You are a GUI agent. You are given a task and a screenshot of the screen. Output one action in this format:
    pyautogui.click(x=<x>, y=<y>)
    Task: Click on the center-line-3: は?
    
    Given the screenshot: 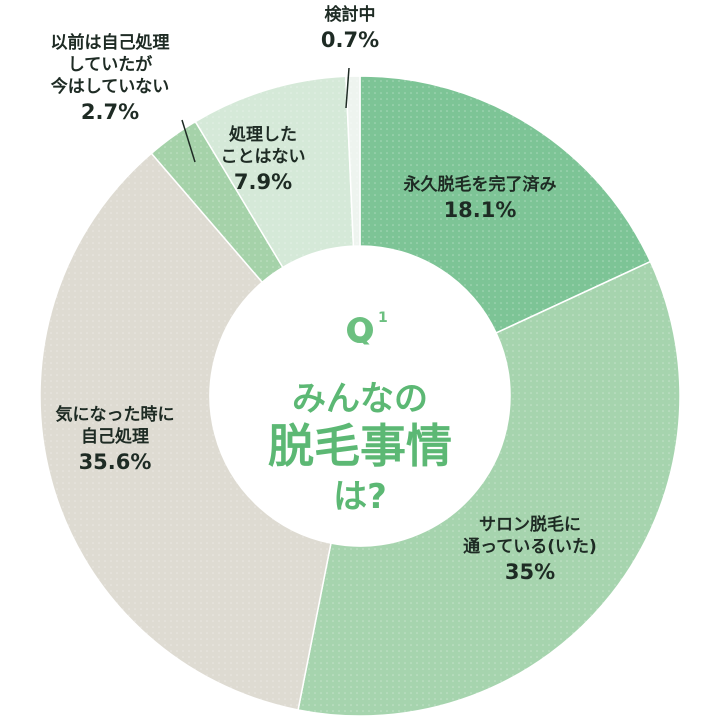 What is the action you would take?
    pyautogui.click(x=360, y=497)
    